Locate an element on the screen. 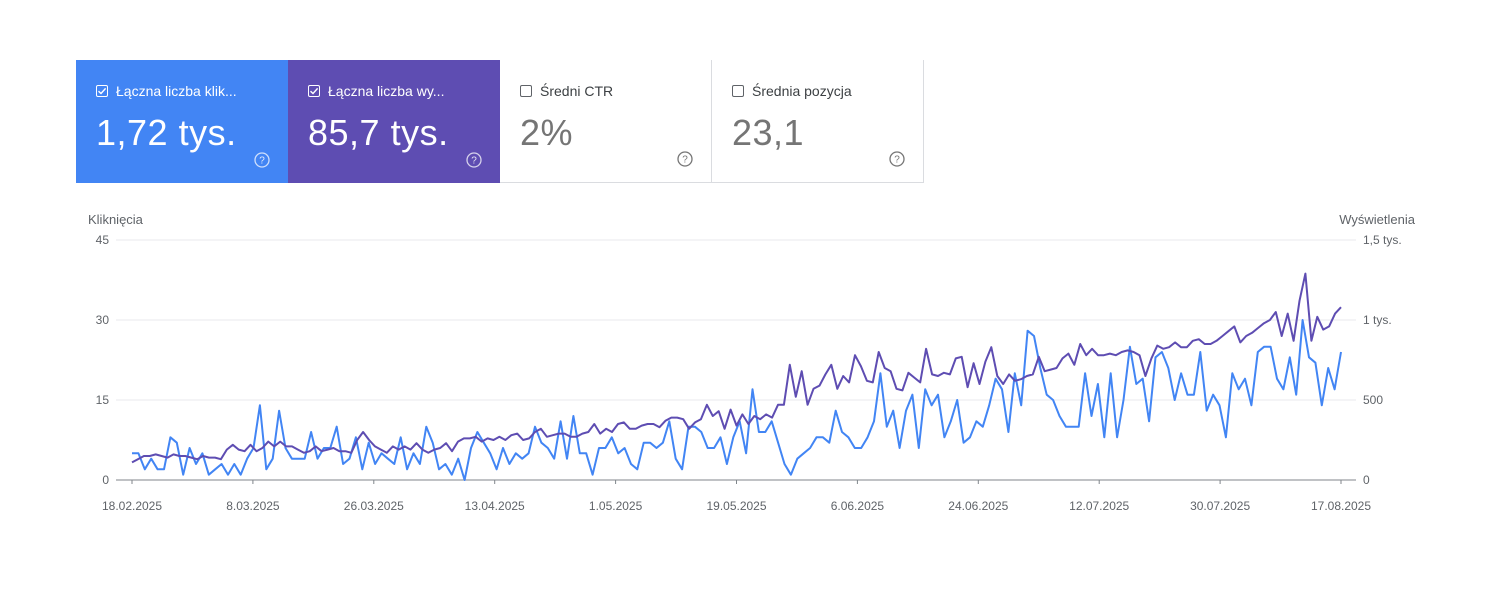  card-total-impressions: Łączna liczba wy... 85,7 tys. ? is located at coordinates (394, 121).